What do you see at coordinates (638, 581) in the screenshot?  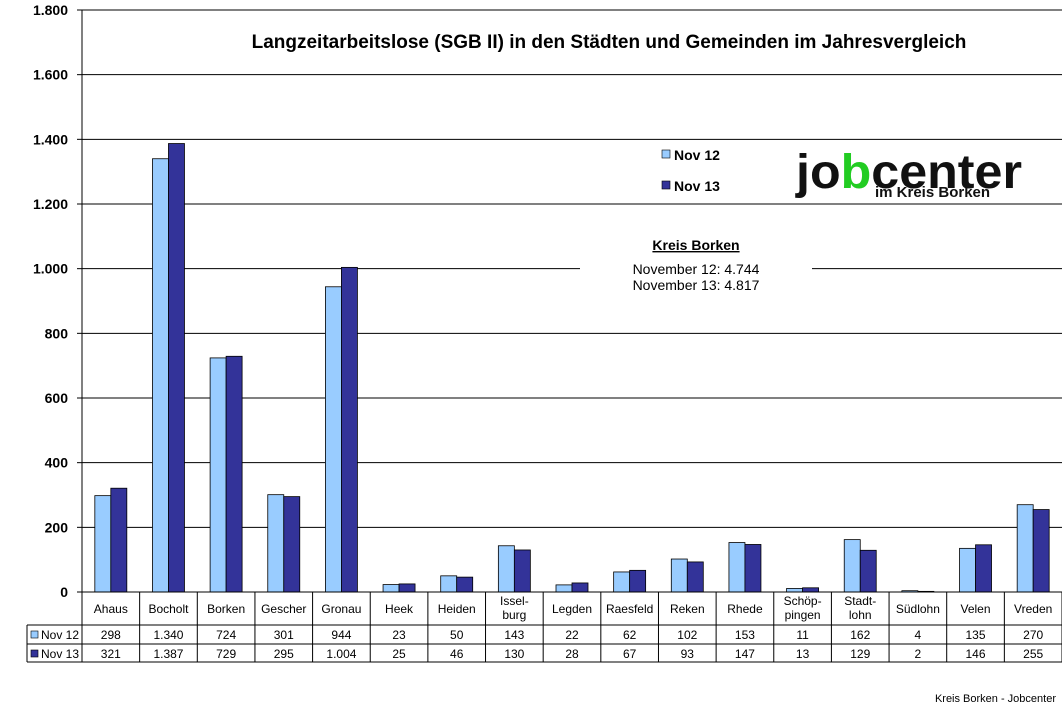 I see `bar-nov-13-raesfeld` at bounding box center [638, 581].